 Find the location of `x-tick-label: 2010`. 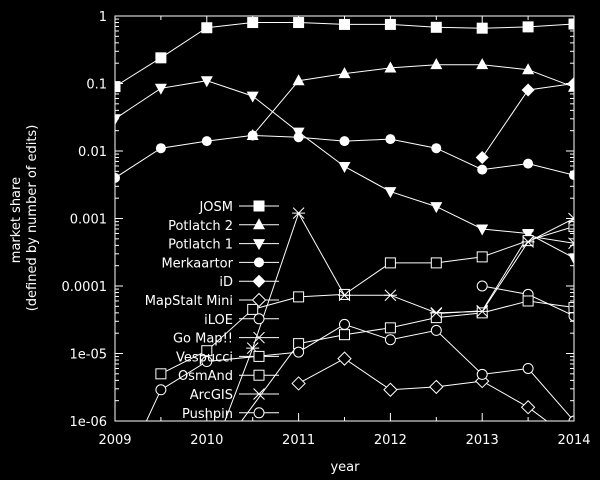

x-tick-label: 2010 is located at coordinates (206, 440).